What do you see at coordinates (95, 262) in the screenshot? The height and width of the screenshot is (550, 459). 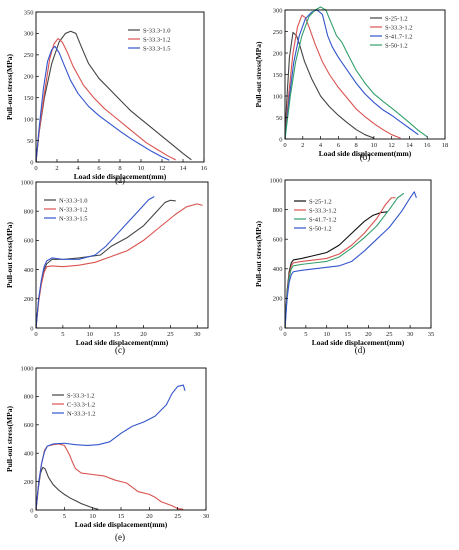 I see `series-line-N-33.3-1.5` at bounding box center [95, 262].